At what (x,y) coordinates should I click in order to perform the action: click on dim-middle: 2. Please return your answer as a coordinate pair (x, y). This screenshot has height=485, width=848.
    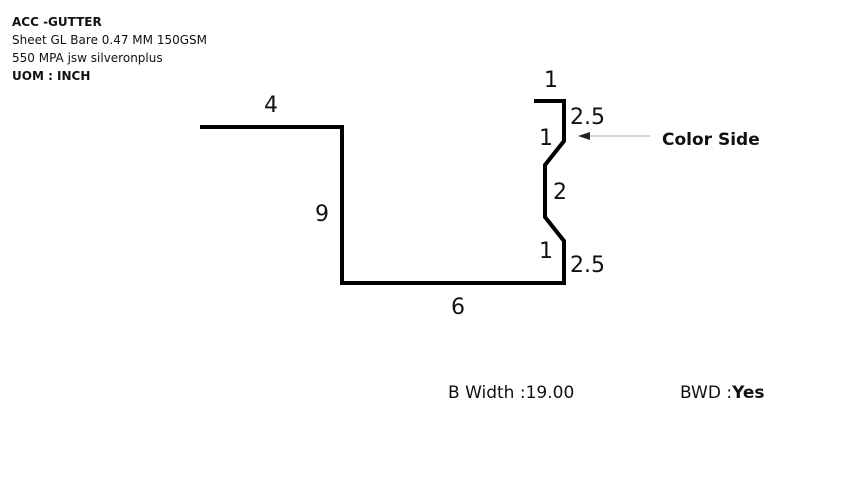
    Looking at the image, I should click on (560, 192).